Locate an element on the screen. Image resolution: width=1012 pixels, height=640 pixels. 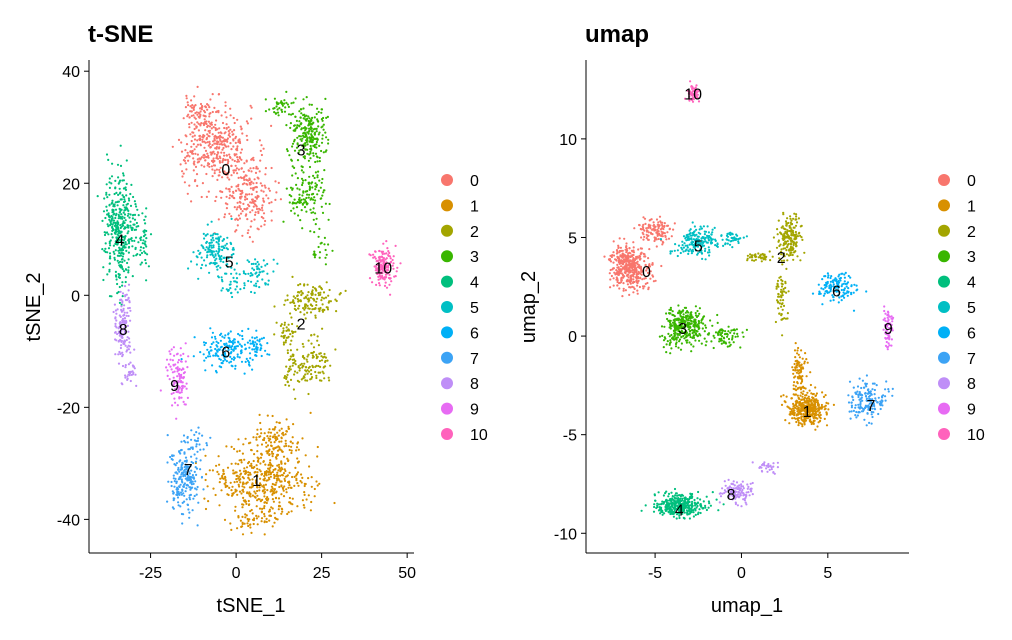
tsne-y-title: tSNE_2 is located at coordinates (34, 307).